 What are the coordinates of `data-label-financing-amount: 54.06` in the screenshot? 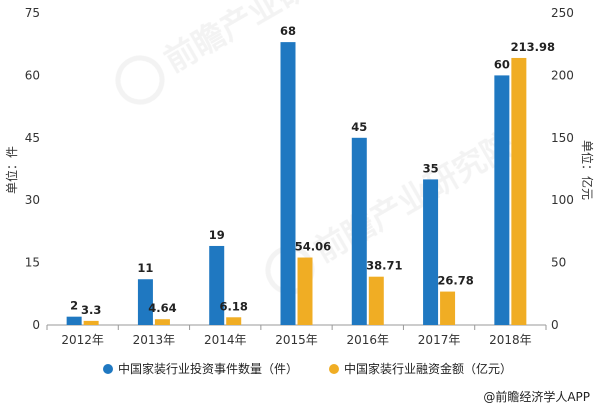 It's located at (313, 247).